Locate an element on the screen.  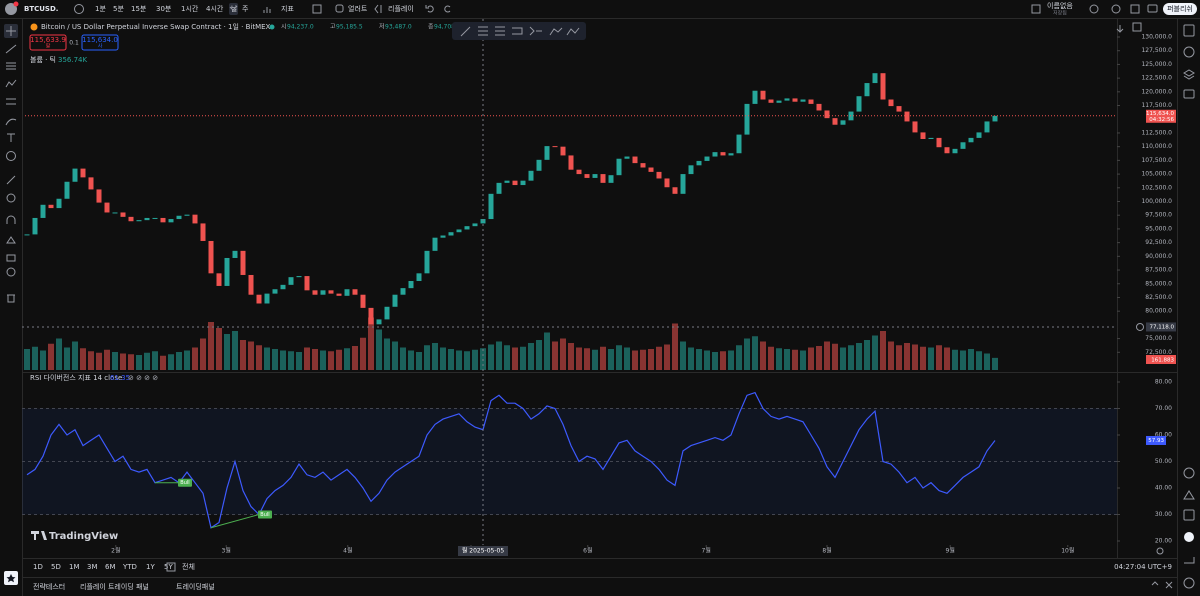
alert: 얼러트 is located at coordinates (358, 8).